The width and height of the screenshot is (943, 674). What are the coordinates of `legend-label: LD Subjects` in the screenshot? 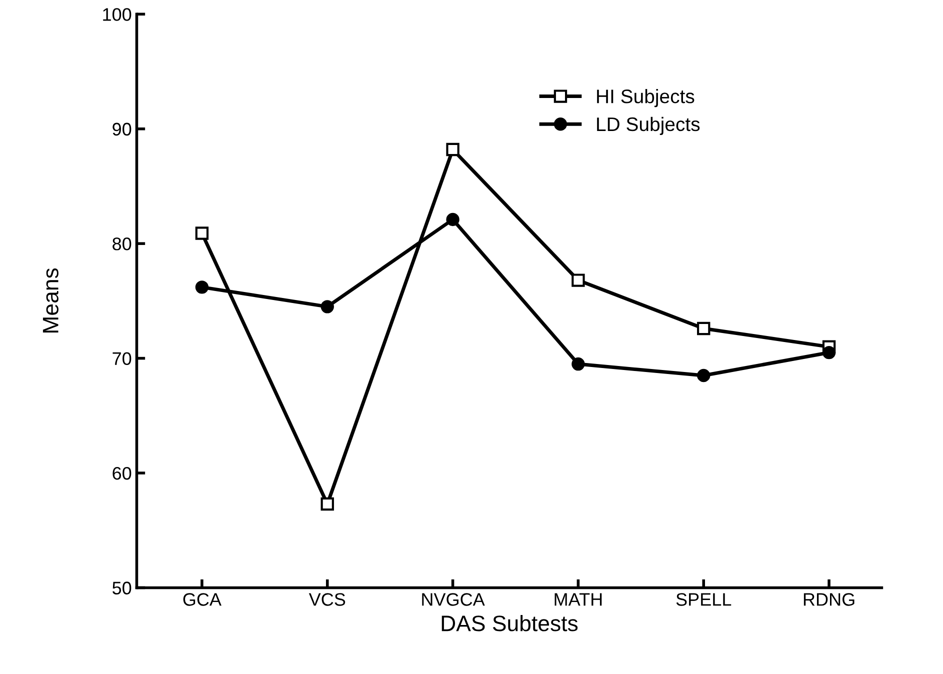 It's located at (648, 125).